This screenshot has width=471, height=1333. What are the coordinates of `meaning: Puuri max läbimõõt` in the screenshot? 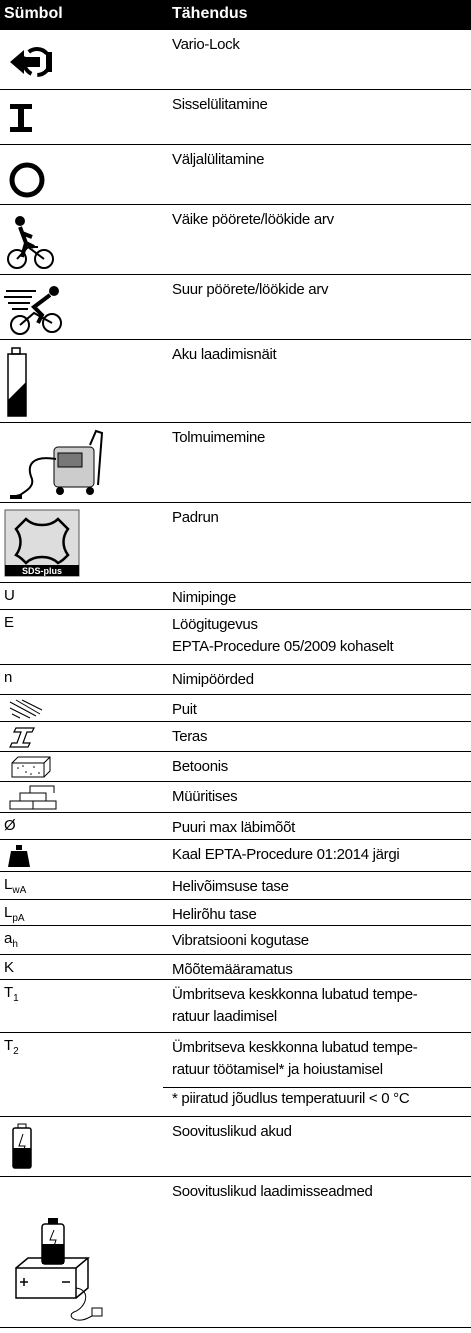 It's located at (233, 828).